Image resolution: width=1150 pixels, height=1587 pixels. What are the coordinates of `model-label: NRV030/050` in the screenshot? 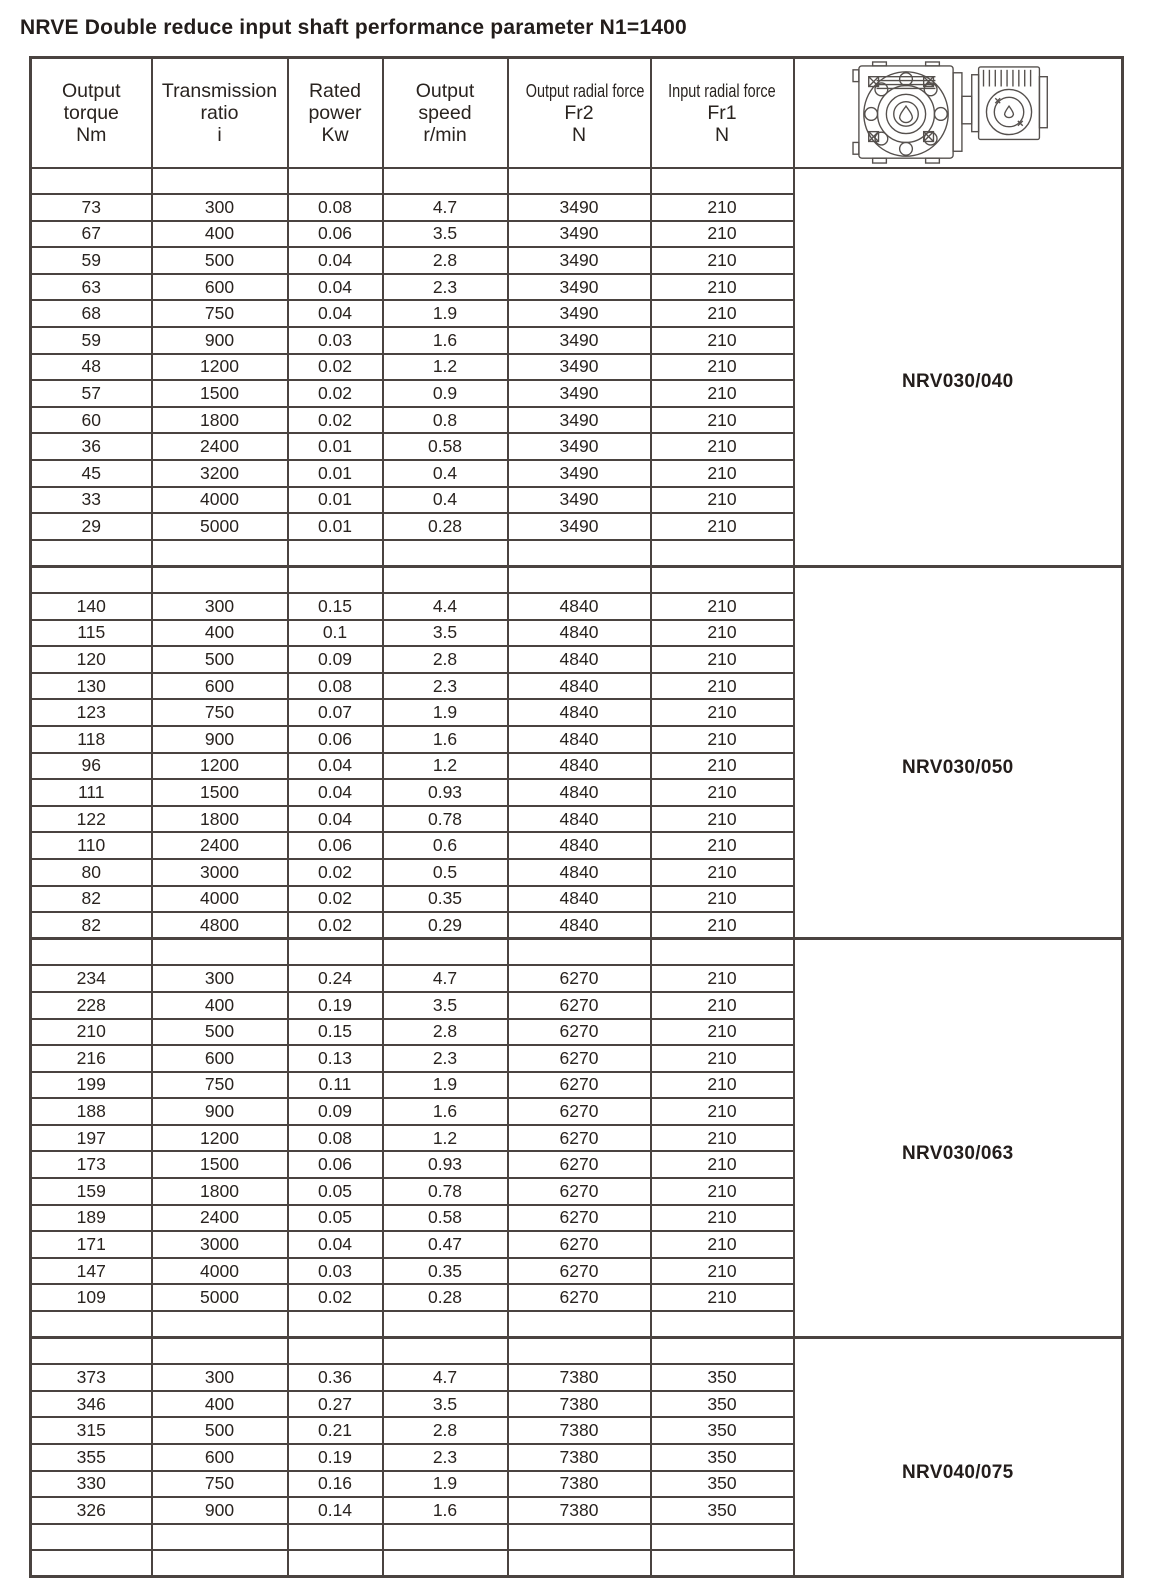 It's located at (958, 768).